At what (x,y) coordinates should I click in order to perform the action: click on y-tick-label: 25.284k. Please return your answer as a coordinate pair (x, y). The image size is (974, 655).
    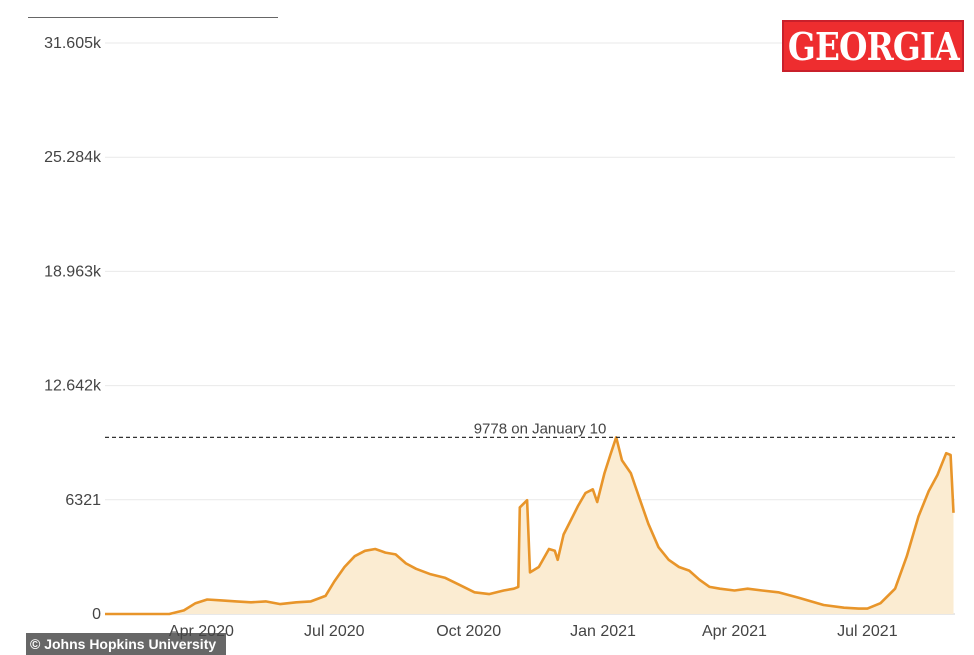
    Looking at the image, I should click on (73, 157).